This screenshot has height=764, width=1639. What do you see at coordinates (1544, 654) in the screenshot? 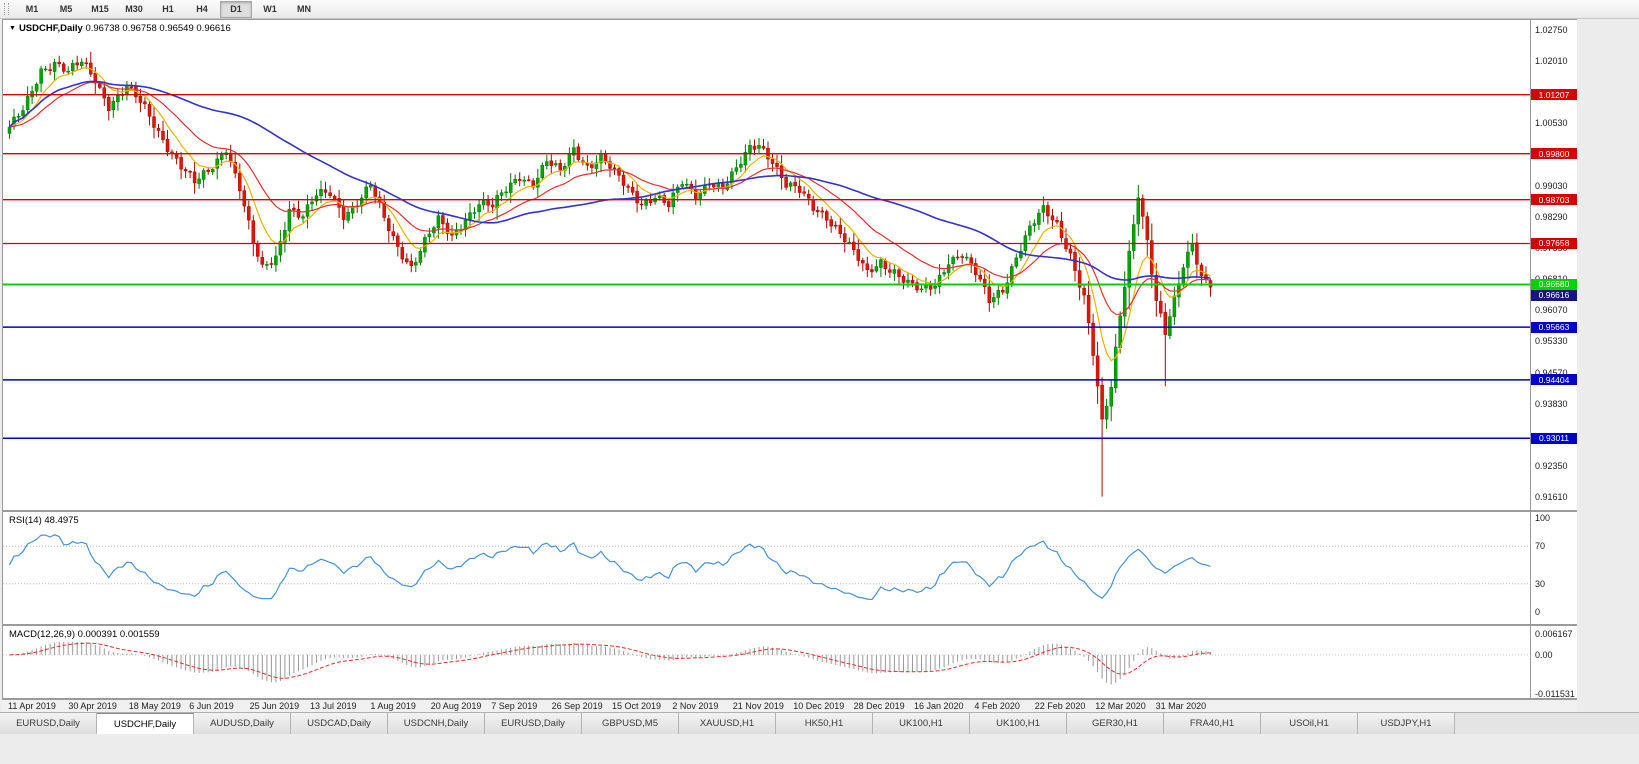
I see `macd-scale-tick: 0.00` at bounding box center [1544, 654].